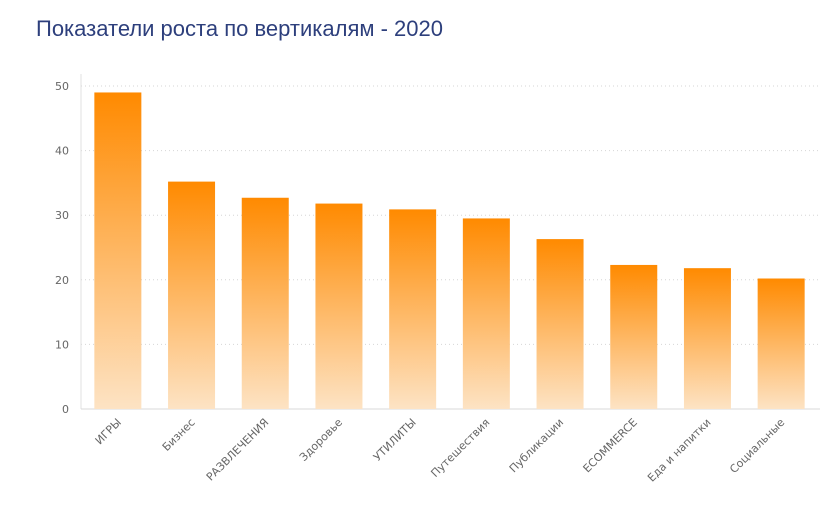 This screenshot has height=509, width=836. I want to click on x-tick-label: Бизнес, so click(179, 435).